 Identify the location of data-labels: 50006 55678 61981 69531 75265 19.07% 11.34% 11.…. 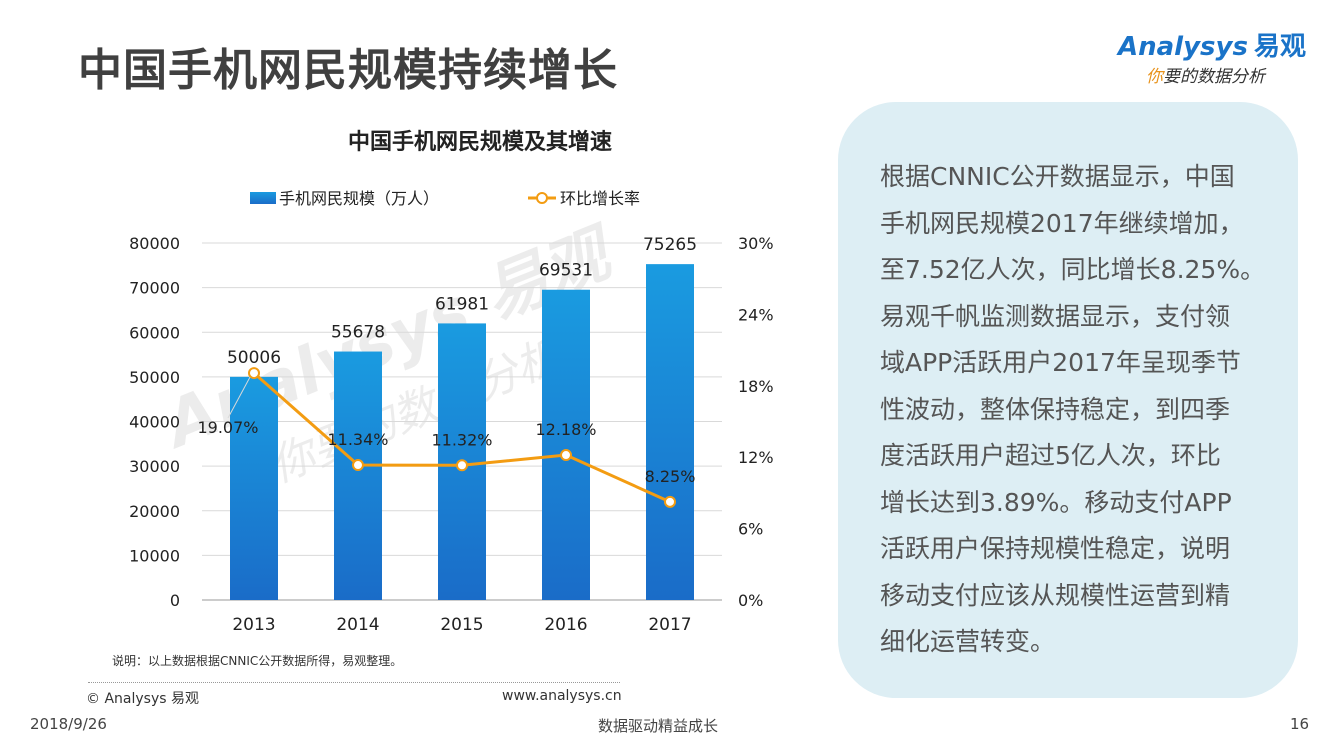
(447, 360).